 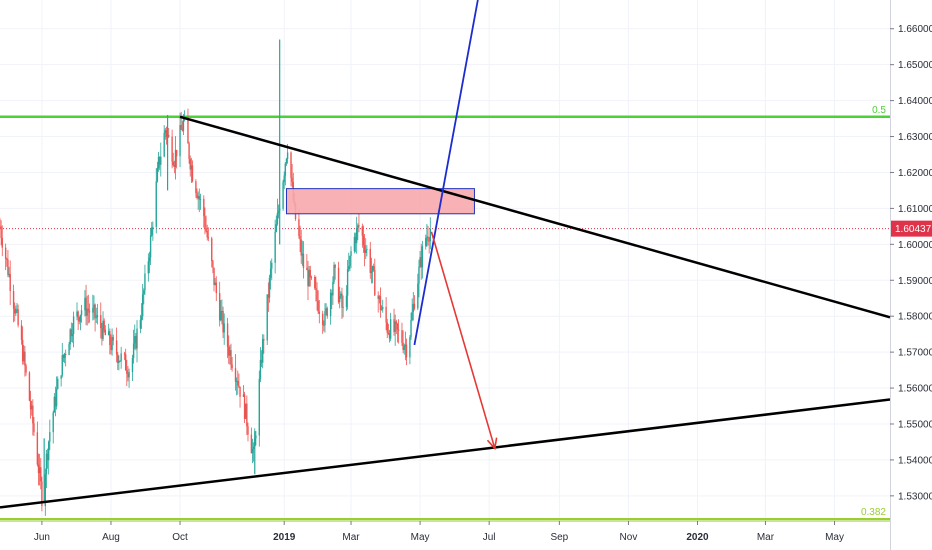 What do you see at coordinates (42, 537) in the screenshot?
I see `time-tick-label: Jun` at bounding box center [42, 537].